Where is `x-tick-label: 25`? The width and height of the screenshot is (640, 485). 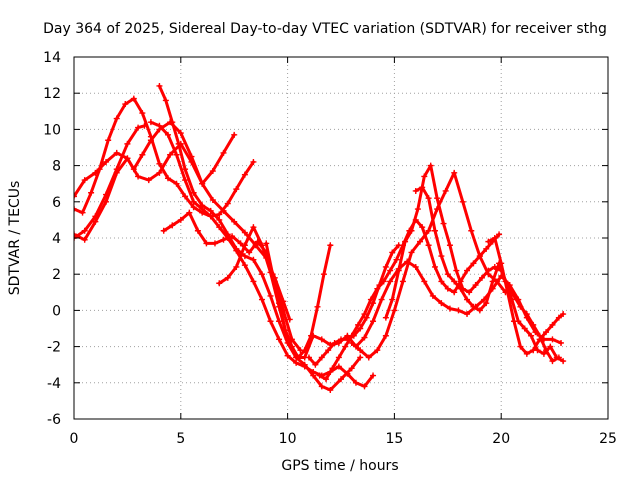
x-tick-label: 25 is located at coordinates (608, 439).